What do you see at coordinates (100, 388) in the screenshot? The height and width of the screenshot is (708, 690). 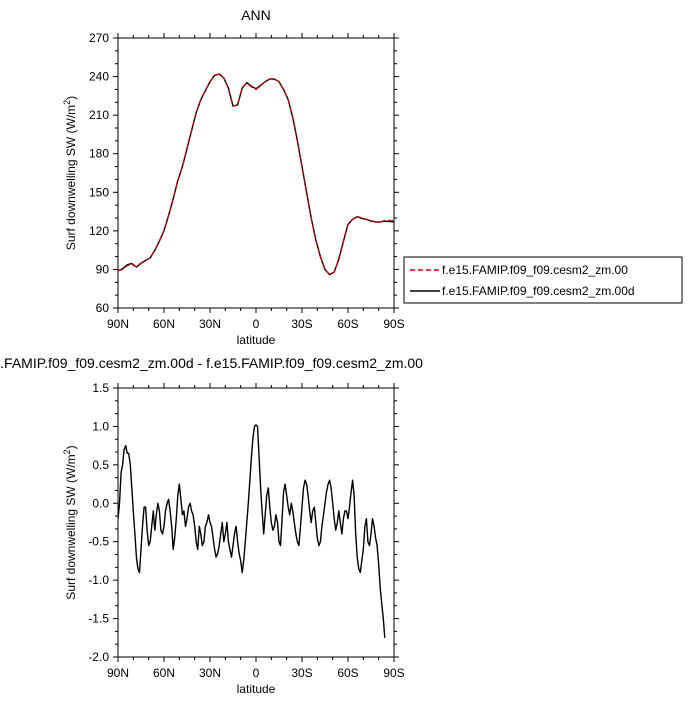 I see `y-tick-label: 1.5` at bounding box center [100, 388].